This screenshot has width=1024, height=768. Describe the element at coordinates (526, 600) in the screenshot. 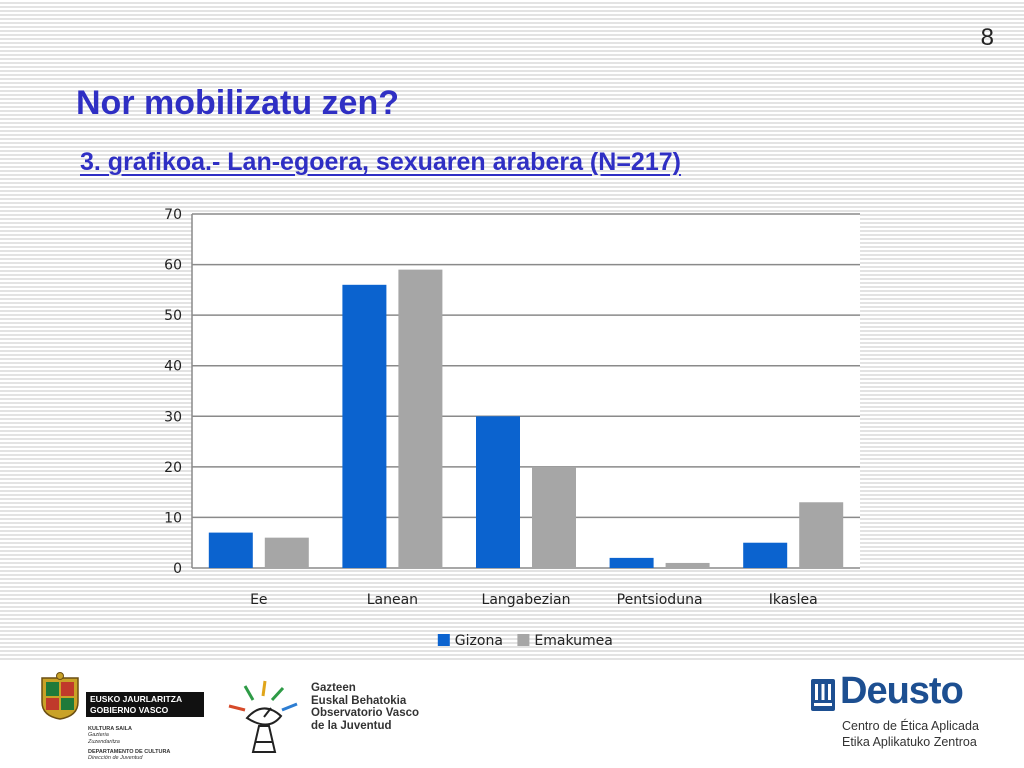

I see `x-tick-label: Langabezian` at that location.